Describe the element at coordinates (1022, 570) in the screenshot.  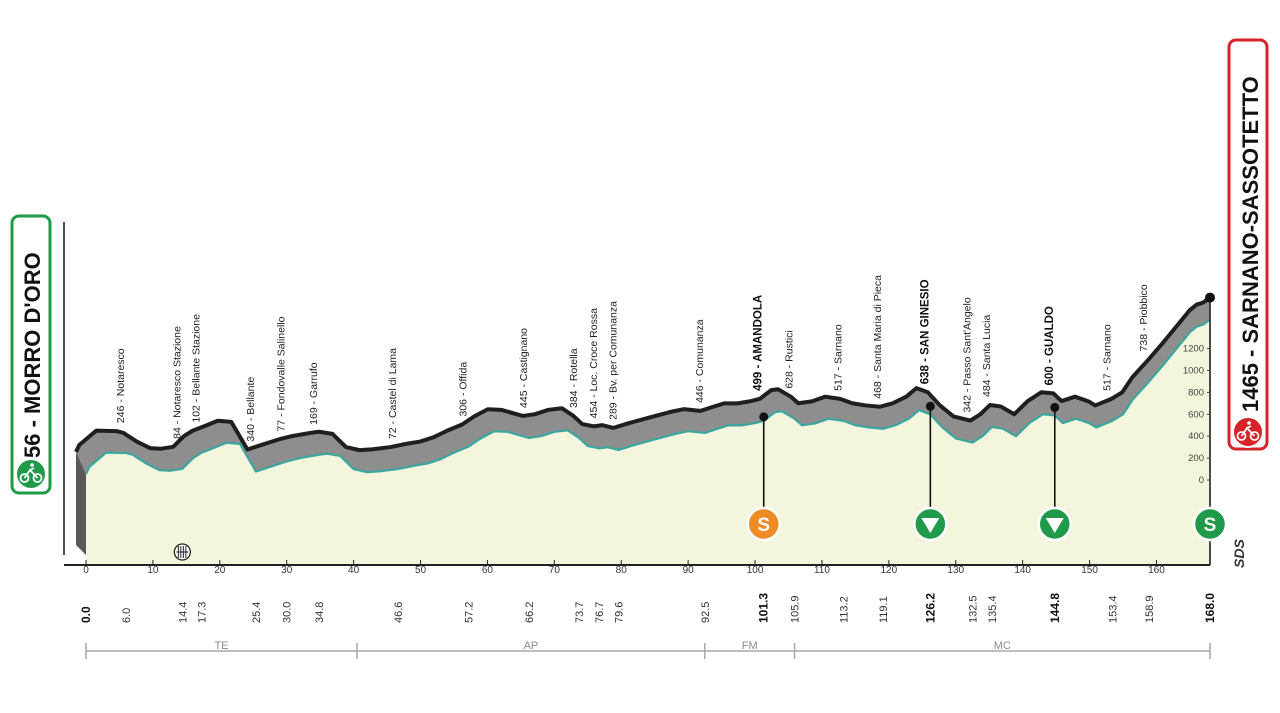
I see `x-tick-label: 140` at that location.